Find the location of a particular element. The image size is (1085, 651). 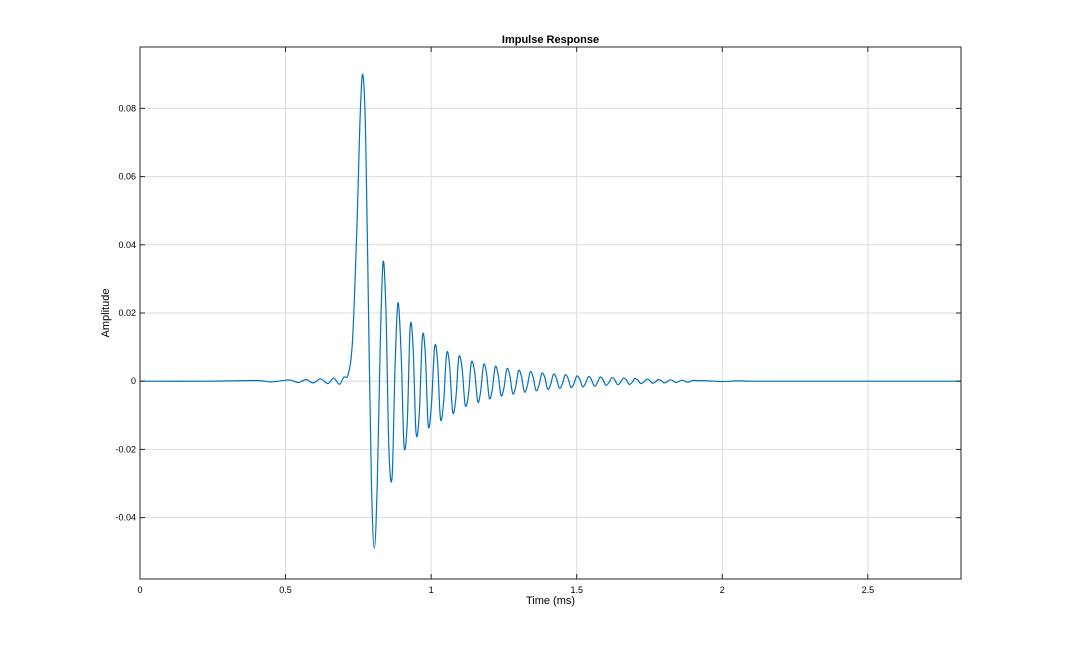

x-tick-label: 1.5 is located at coordinates (576, 590).